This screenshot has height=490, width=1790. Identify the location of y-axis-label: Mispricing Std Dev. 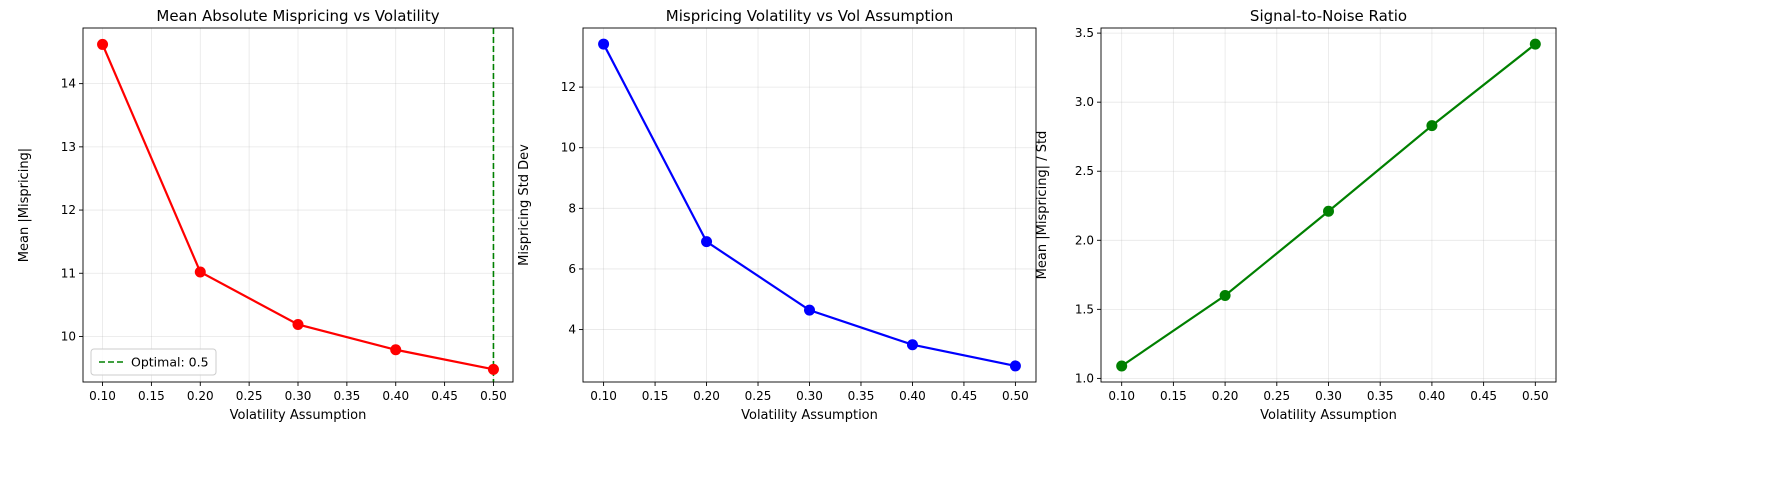
(524, 205).